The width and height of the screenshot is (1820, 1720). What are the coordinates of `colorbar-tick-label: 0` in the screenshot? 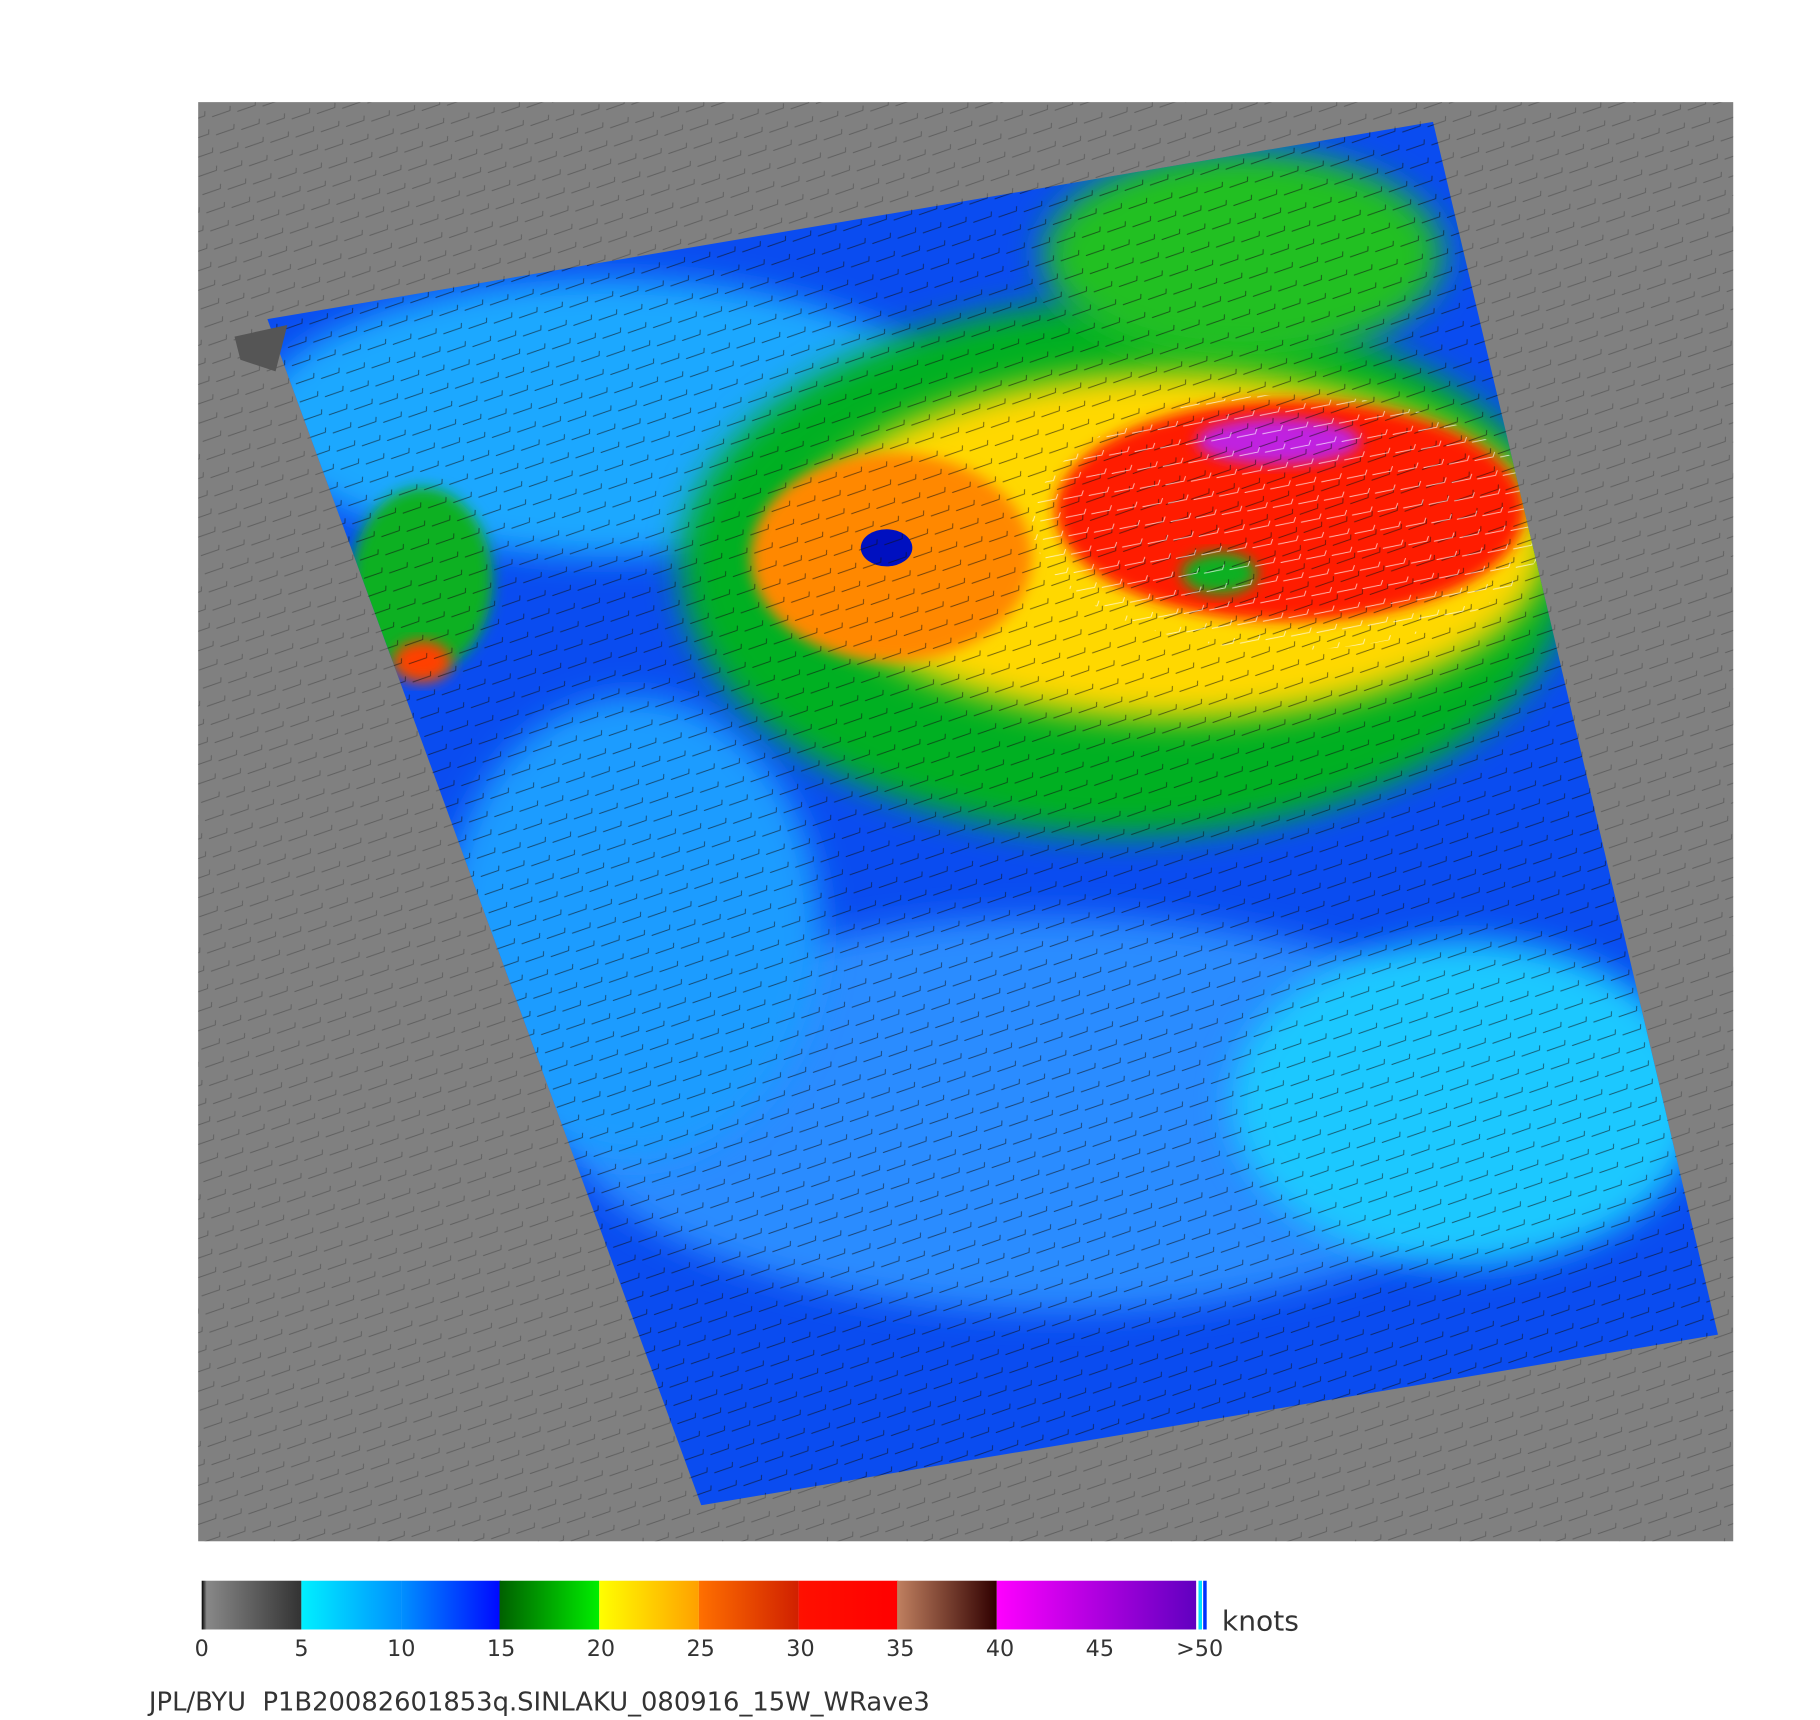 It's located at (202, 1649).